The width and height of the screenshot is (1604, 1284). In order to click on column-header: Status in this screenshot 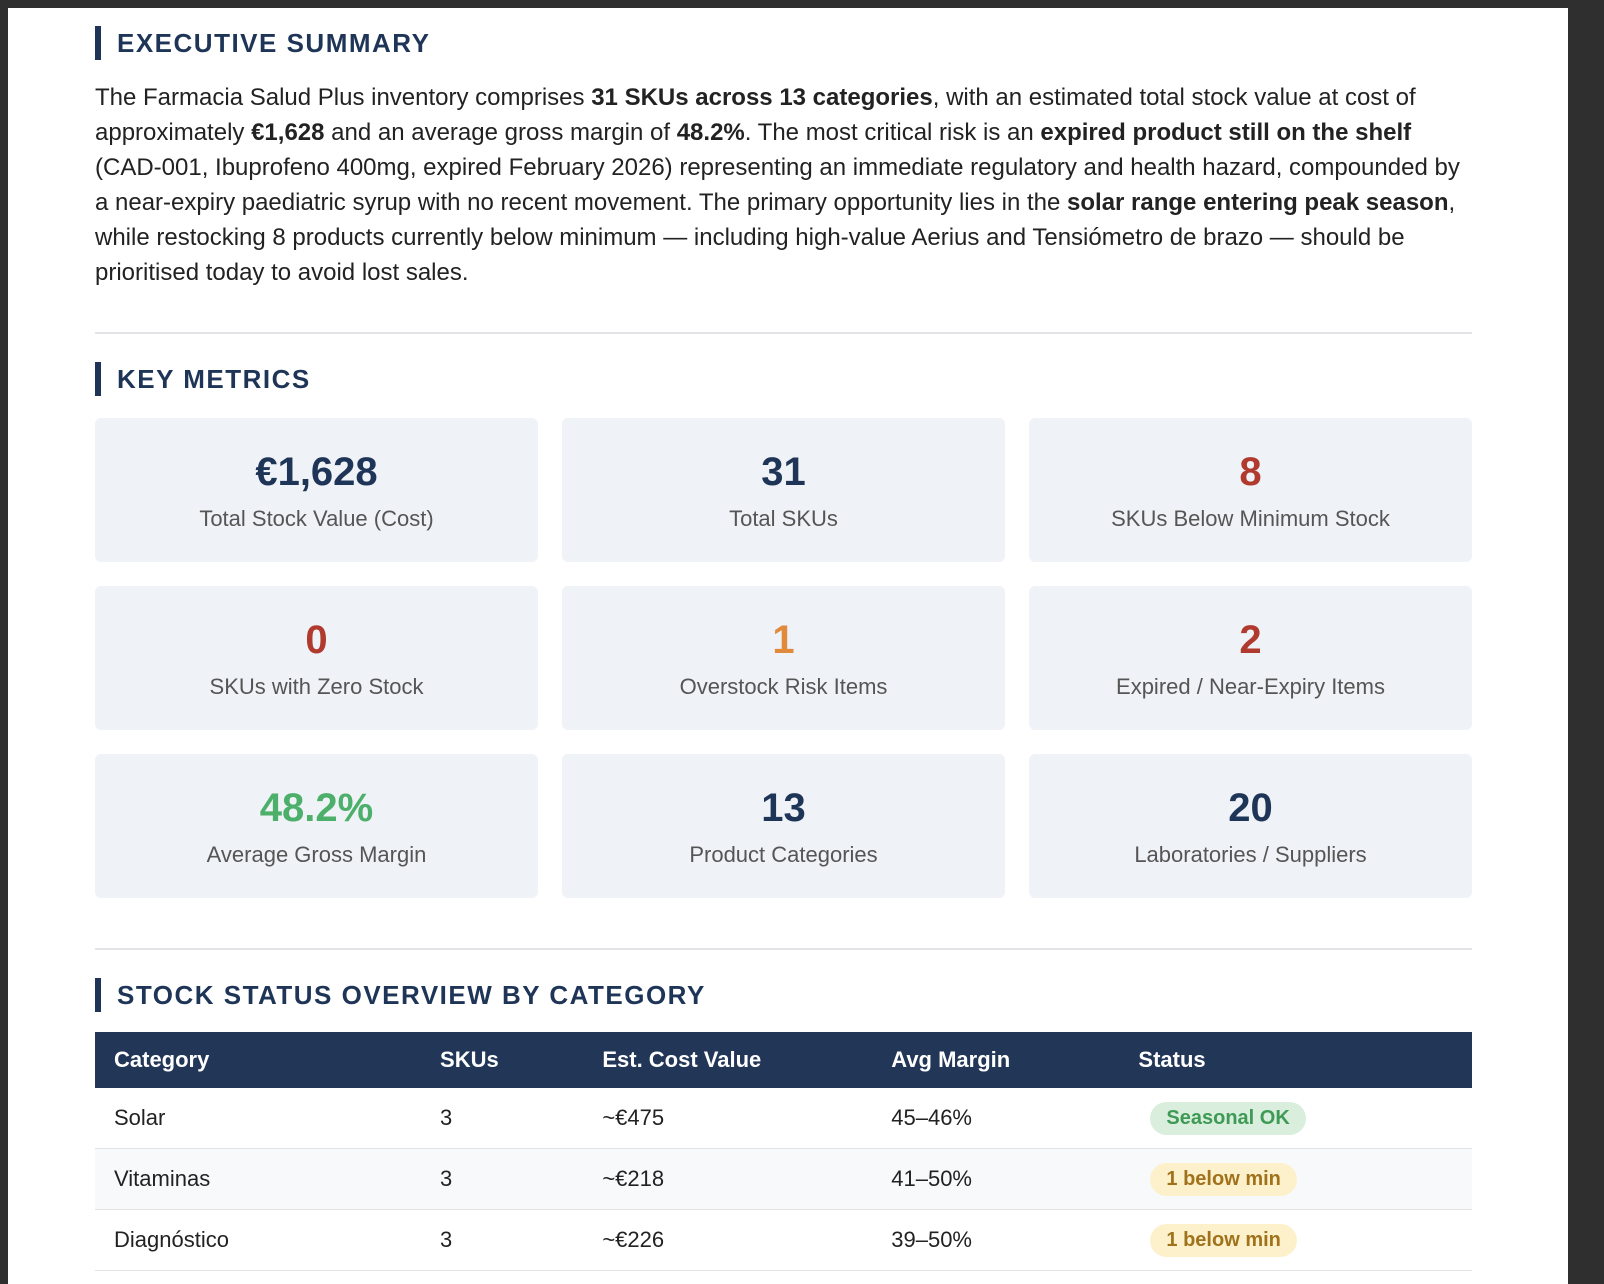, I will do `click(1295, 1060)`.